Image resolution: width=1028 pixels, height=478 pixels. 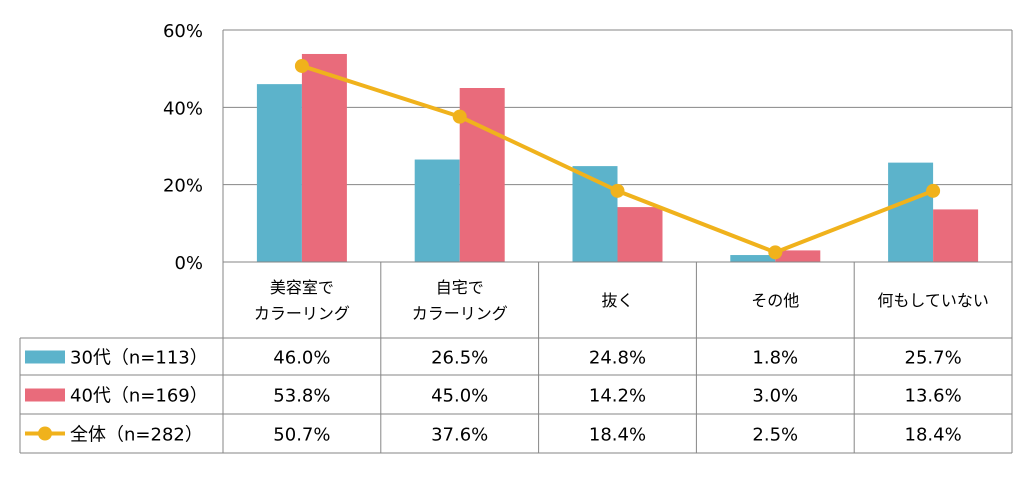 What do you see at coordinates (617, 396) in the screenshot?
I see `data-label: 14.2%` at bounding box center [617, 396].